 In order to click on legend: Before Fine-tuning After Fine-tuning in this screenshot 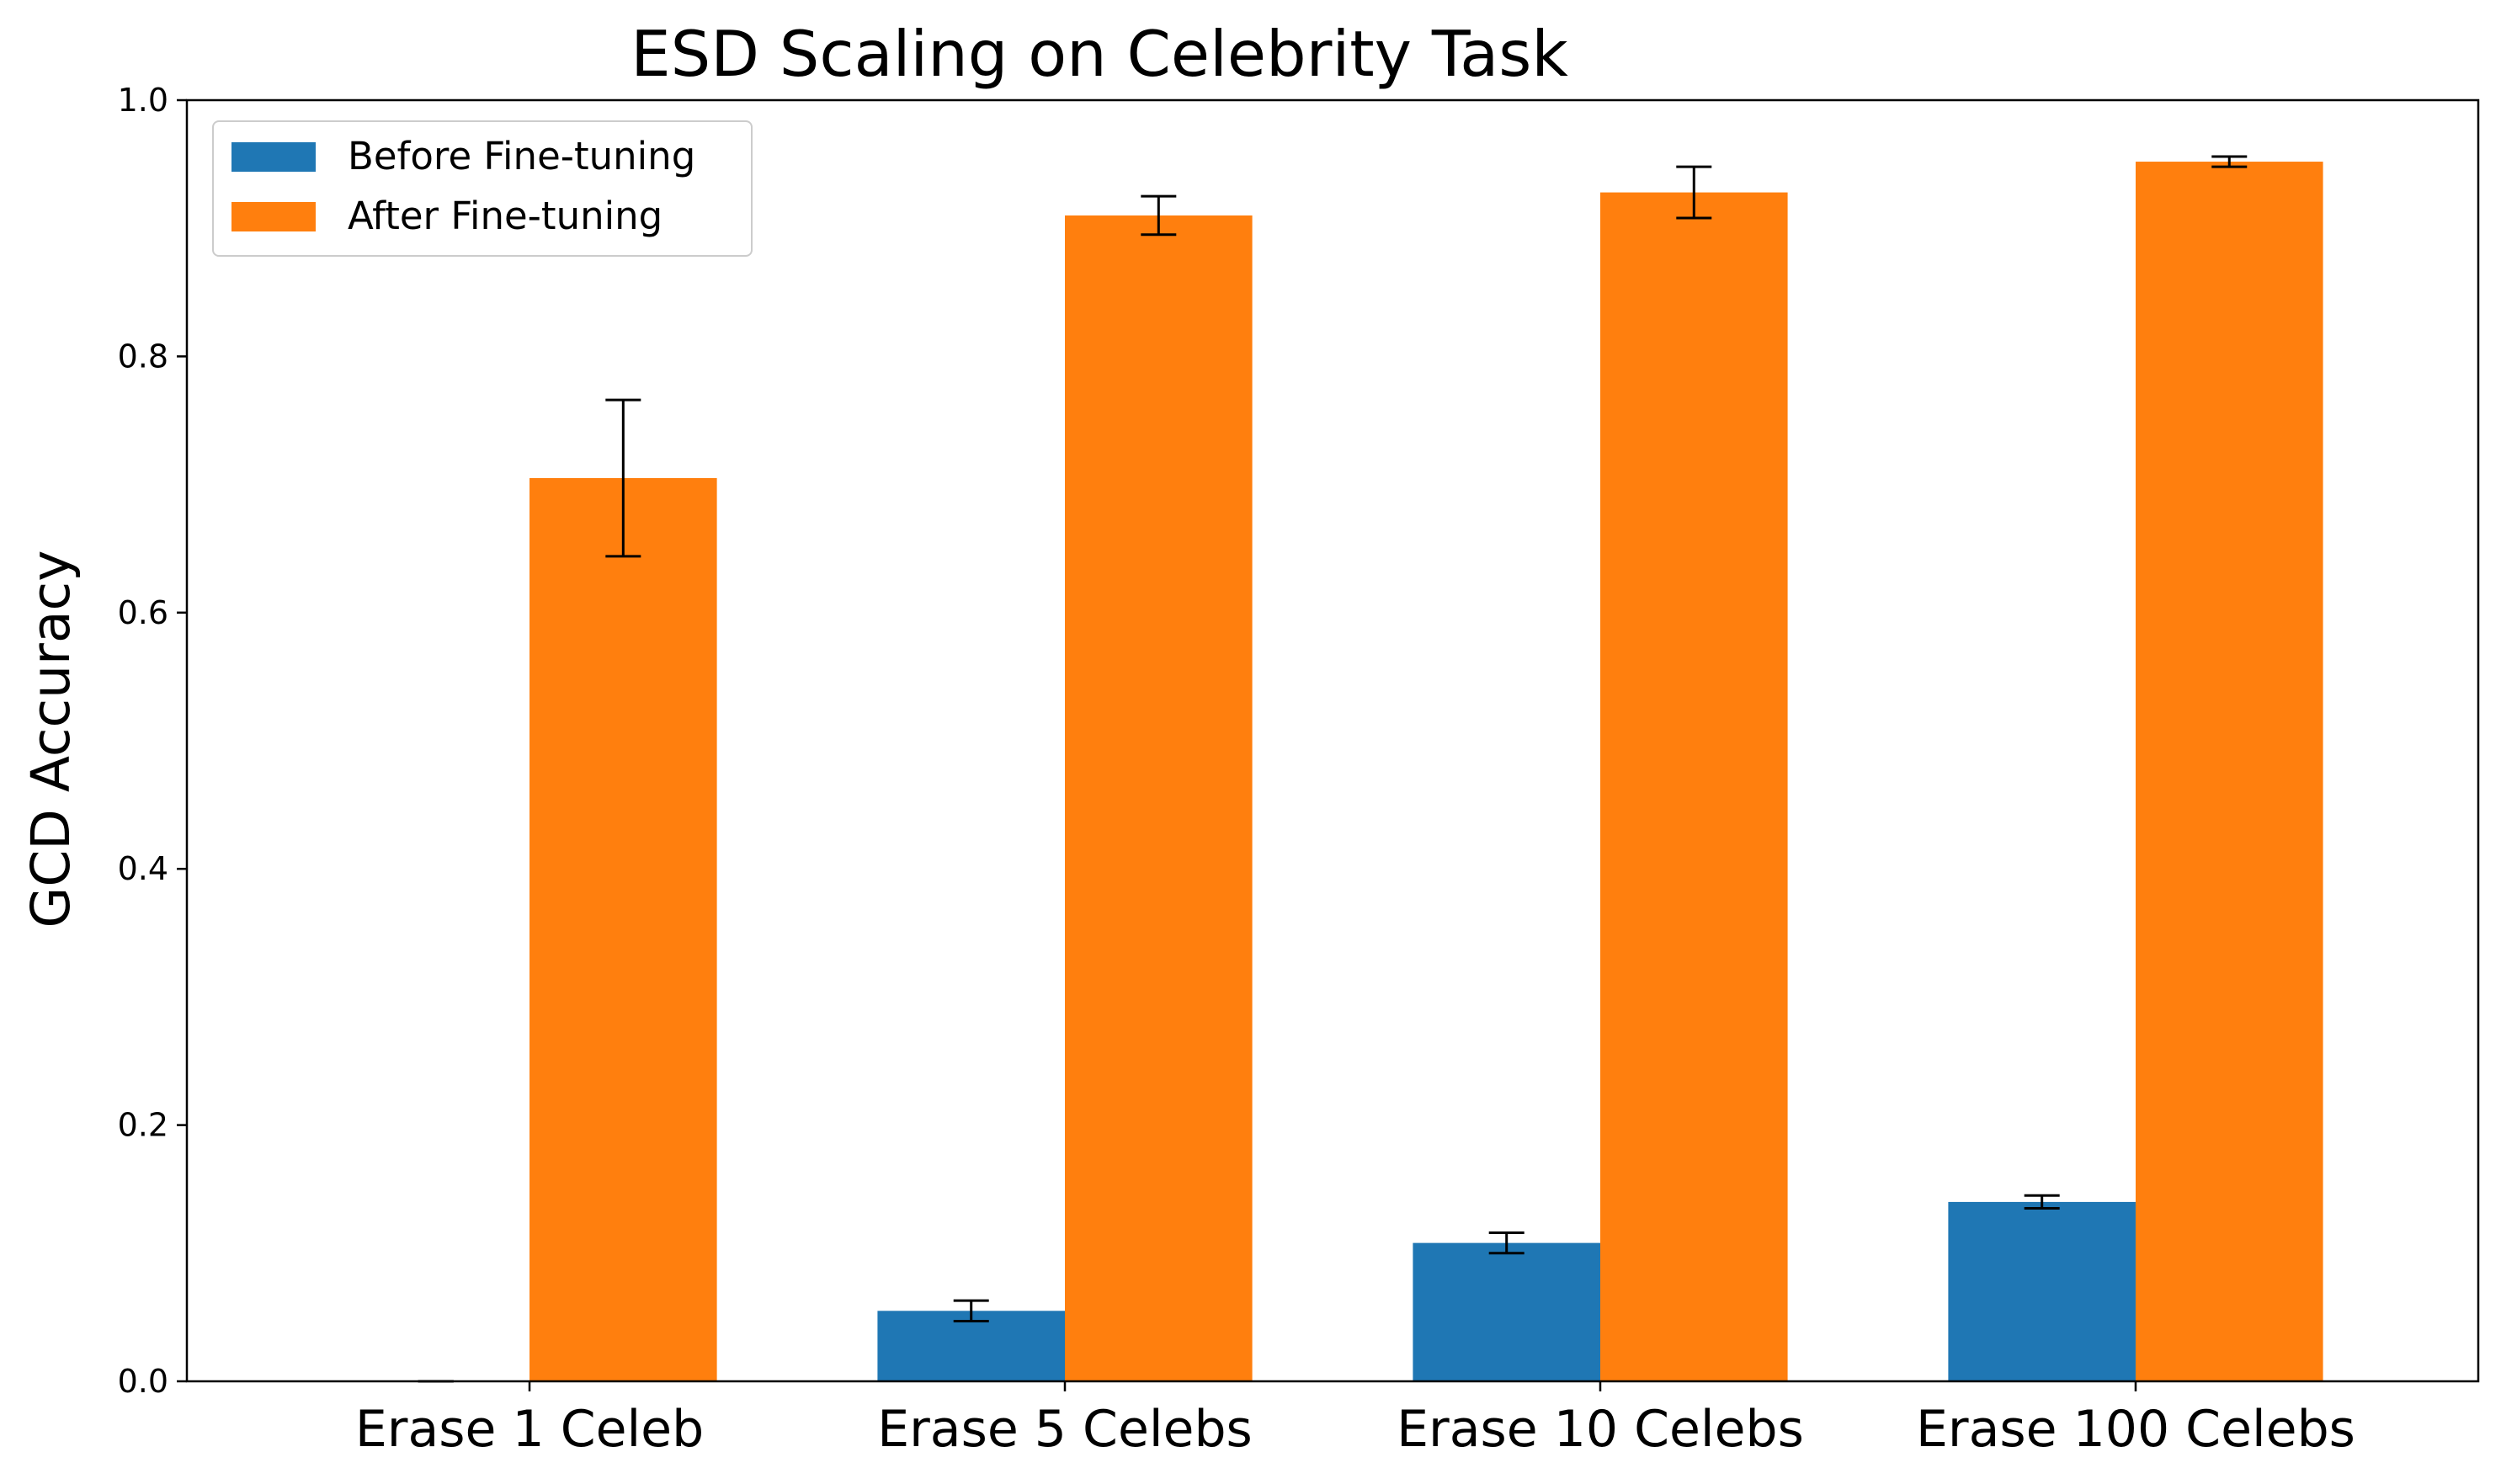, I will do `click(483, 188)`.